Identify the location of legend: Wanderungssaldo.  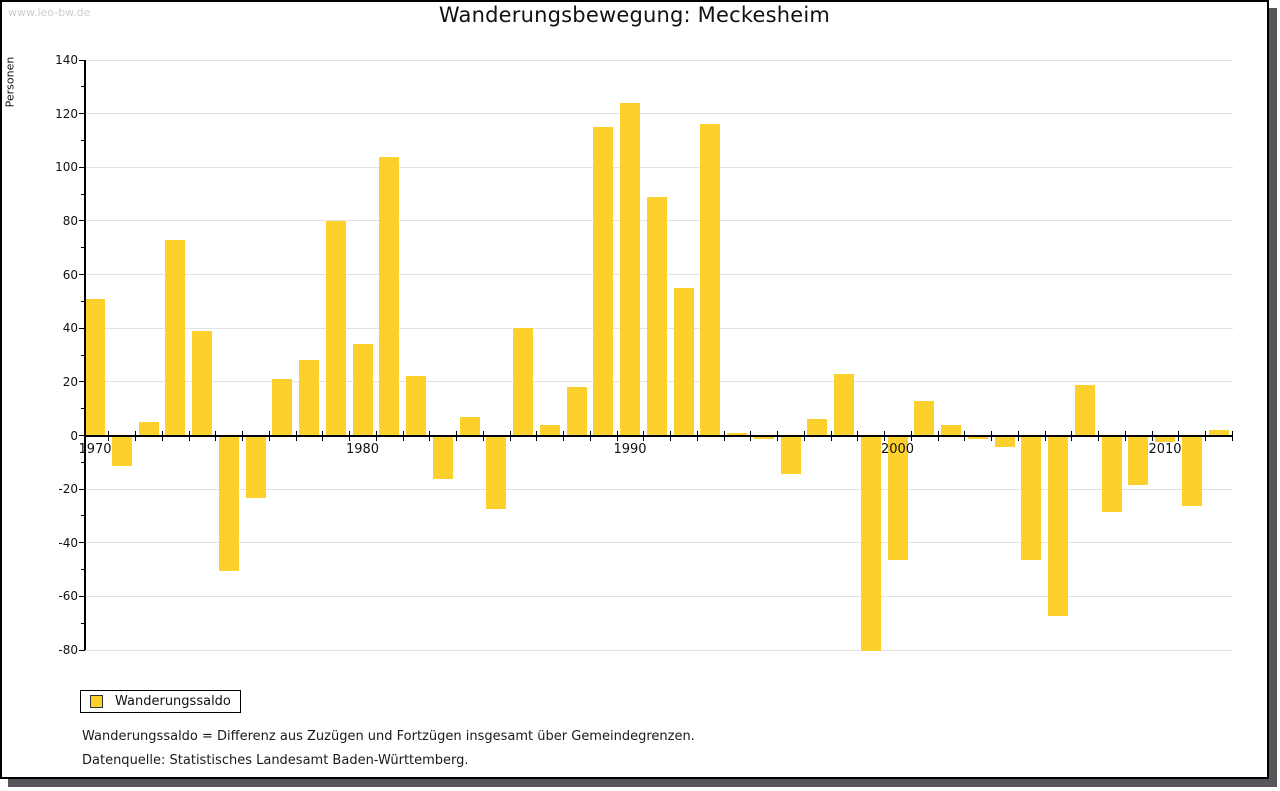
(160, 701).